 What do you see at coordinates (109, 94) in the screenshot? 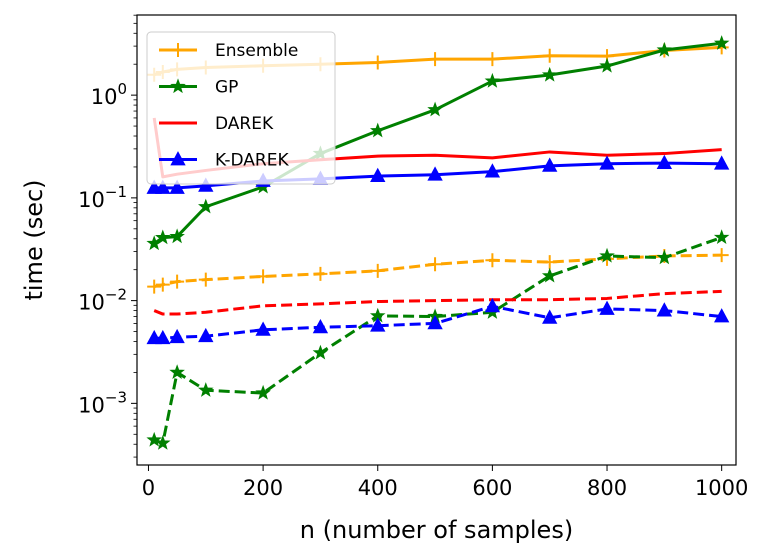
I see `y-tick-label: 10⁰` at bounding box center [109, 94].